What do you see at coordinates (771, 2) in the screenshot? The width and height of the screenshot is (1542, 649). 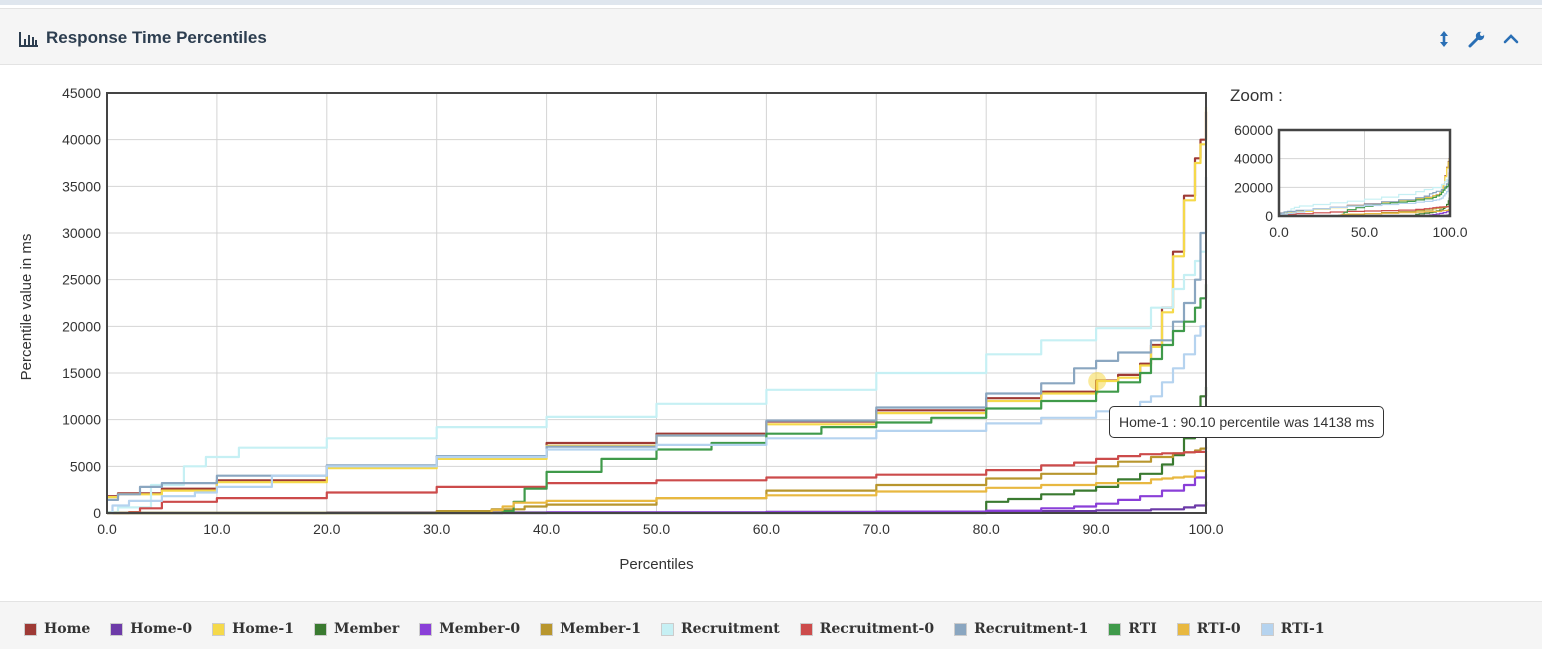 I see `top-strip` at bounding box center [771, 2].